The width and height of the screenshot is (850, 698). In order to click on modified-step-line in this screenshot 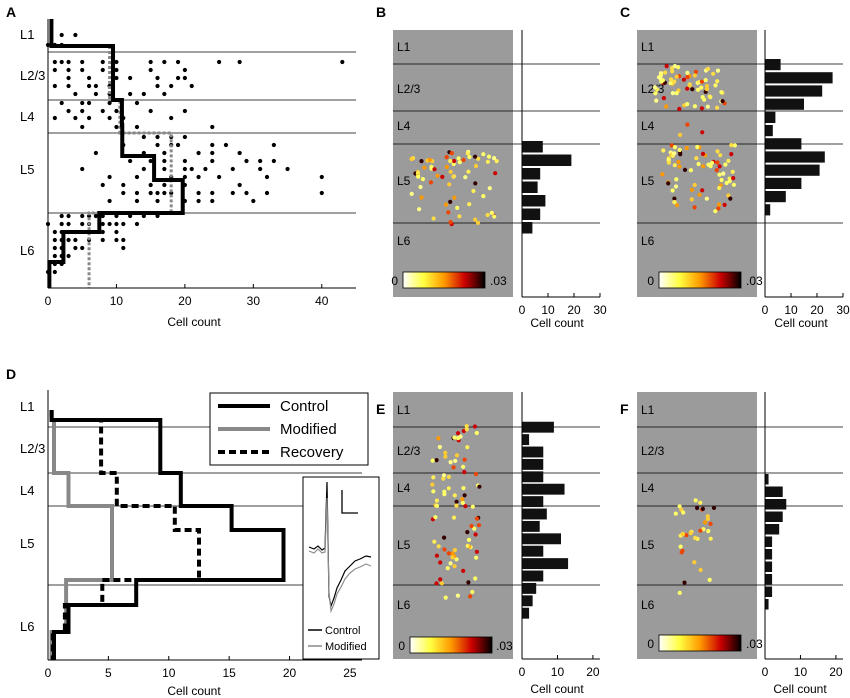, I will do `click(81, 535)`.